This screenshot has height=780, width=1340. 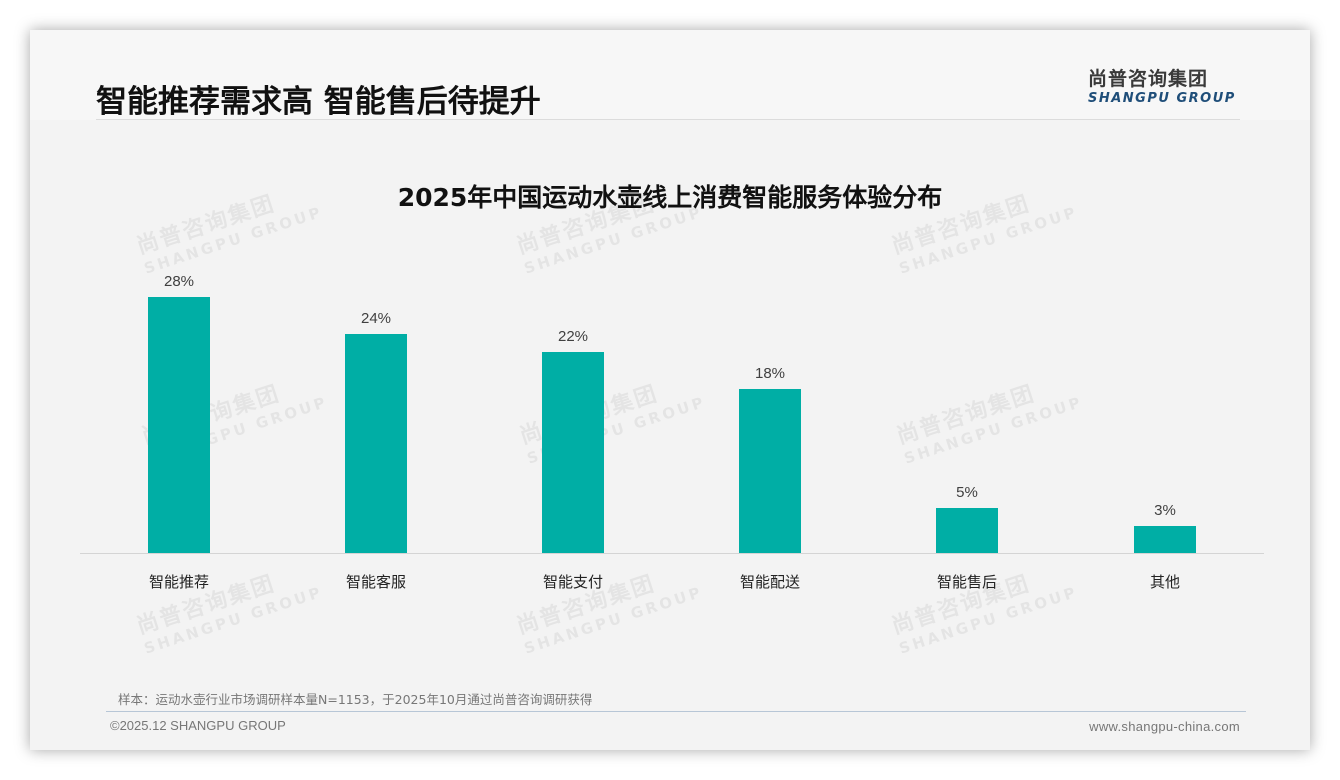 I want to click on chart-title: 2025年中国运动水壶线上消费智能服务体验分布, so click(x=670, y=197).